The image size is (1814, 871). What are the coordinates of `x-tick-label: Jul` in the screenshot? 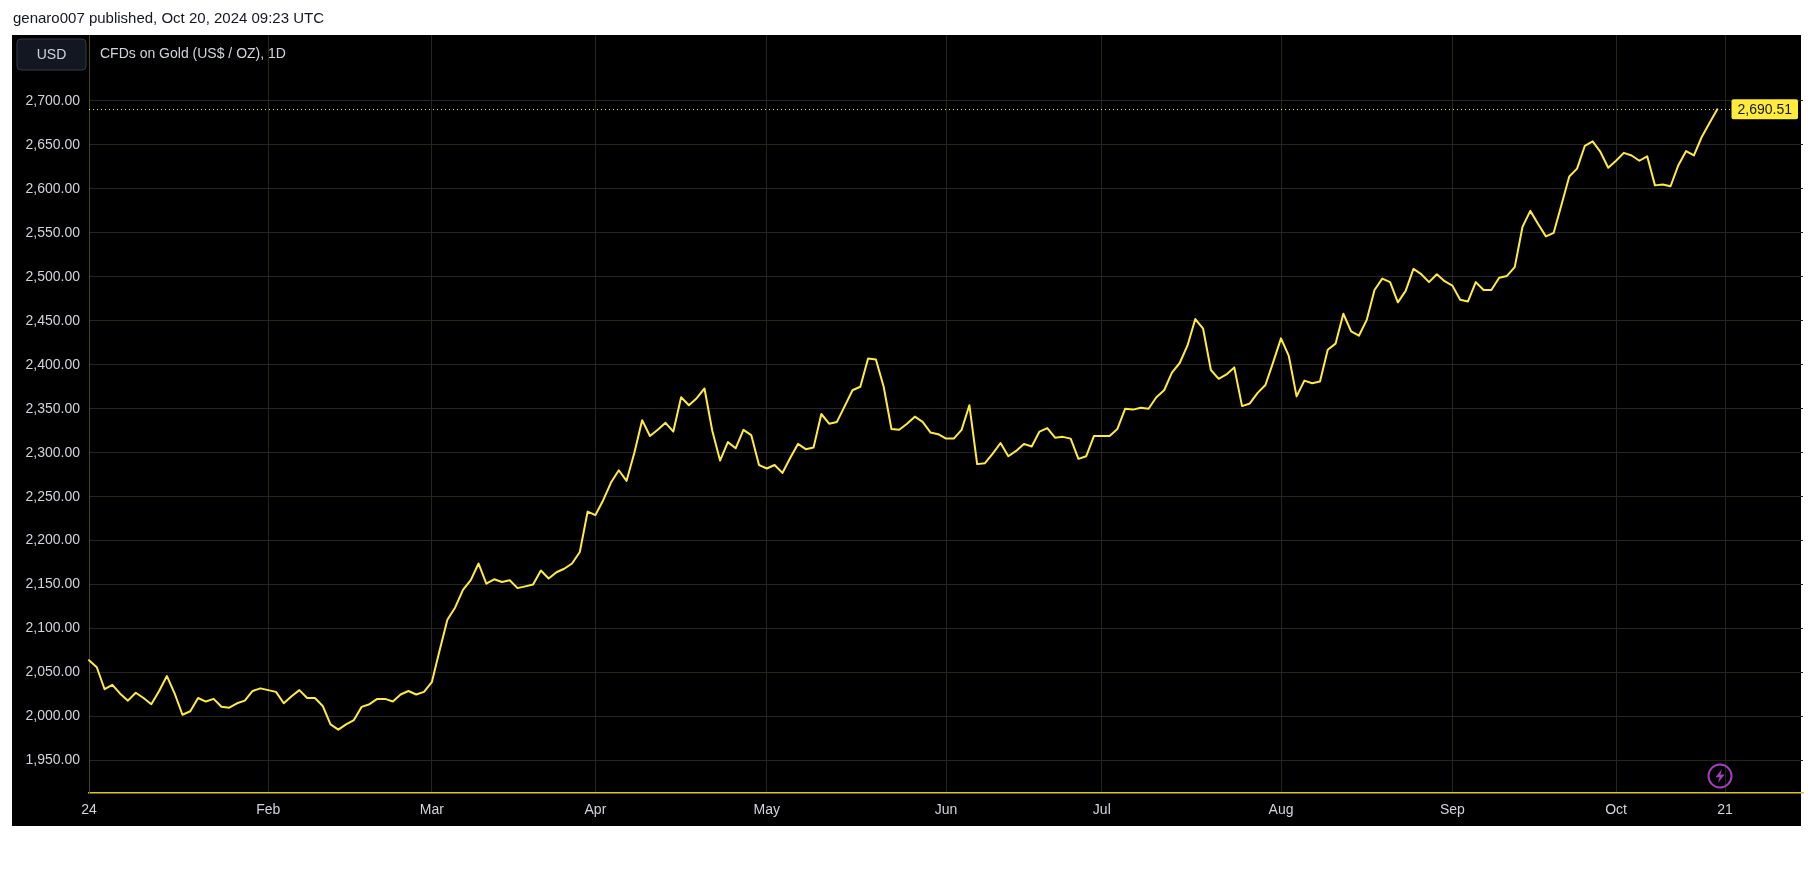 It's located at (1101, 809).